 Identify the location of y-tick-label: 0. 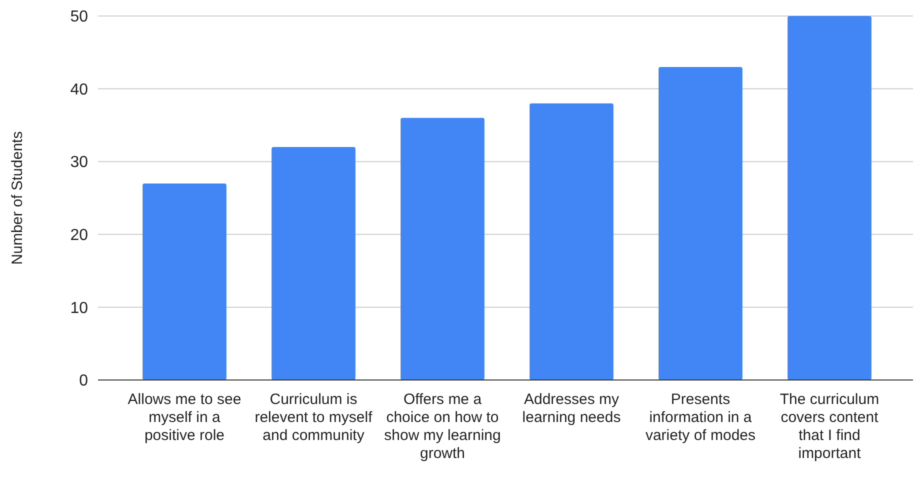
(83, 381).